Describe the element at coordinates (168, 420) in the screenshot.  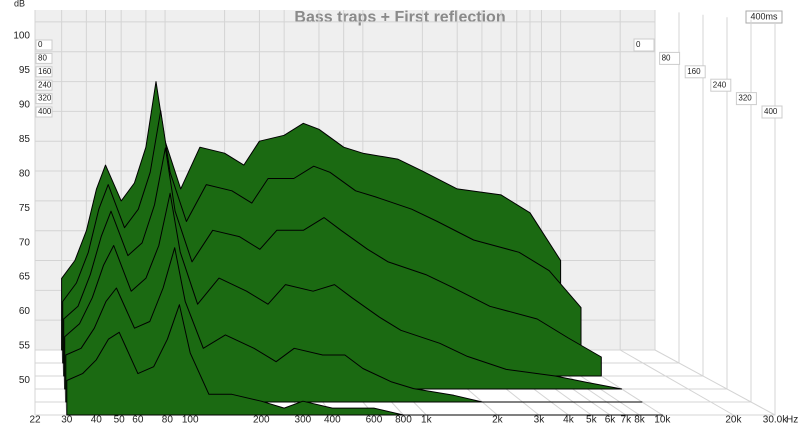
I see `x-tick-label: 80` at that location.